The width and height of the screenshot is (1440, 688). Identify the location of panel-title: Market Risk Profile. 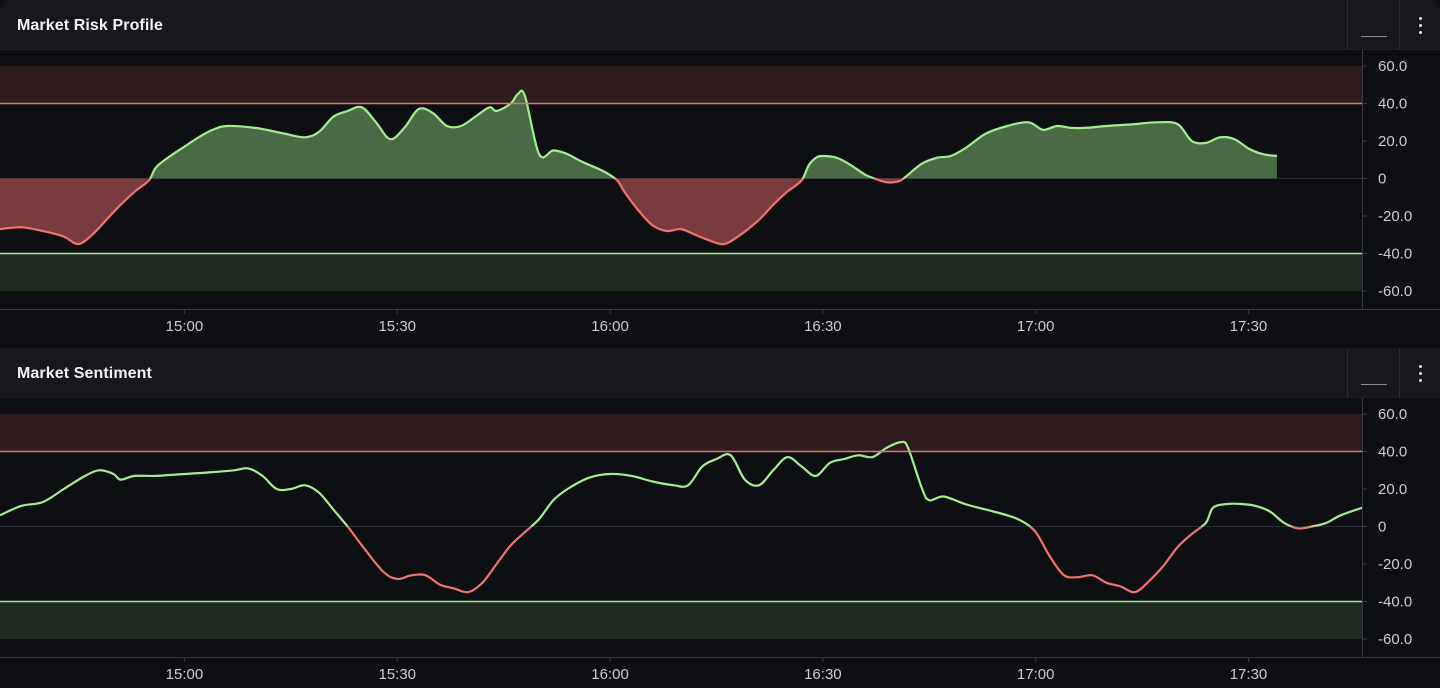
(90, 26).